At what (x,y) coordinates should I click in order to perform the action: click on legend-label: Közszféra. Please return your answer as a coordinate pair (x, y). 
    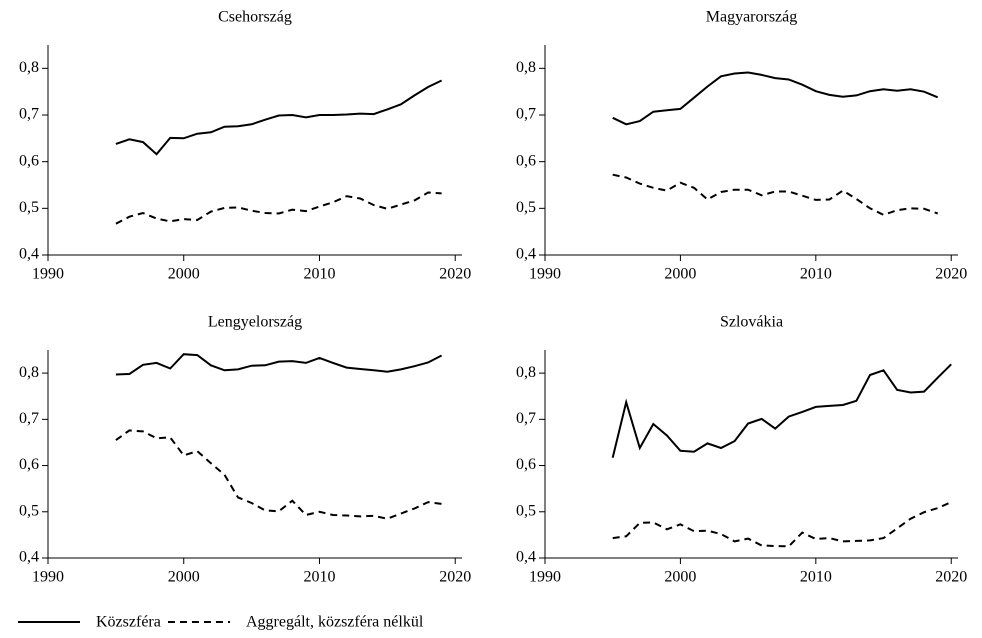
    Looking at the image, I should click on (128, 622).